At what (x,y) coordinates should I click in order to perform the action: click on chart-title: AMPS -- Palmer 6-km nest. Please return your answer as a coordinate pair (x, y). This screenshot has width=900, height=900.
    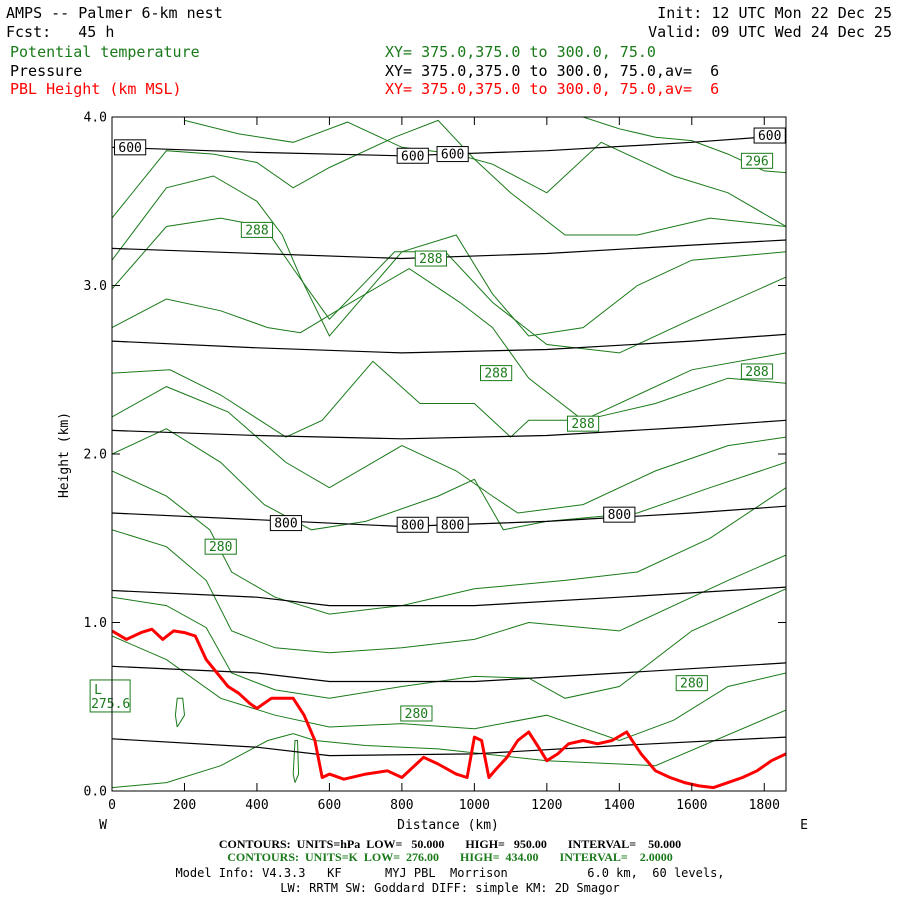
    Looking at the image, I should click on (114, 13).